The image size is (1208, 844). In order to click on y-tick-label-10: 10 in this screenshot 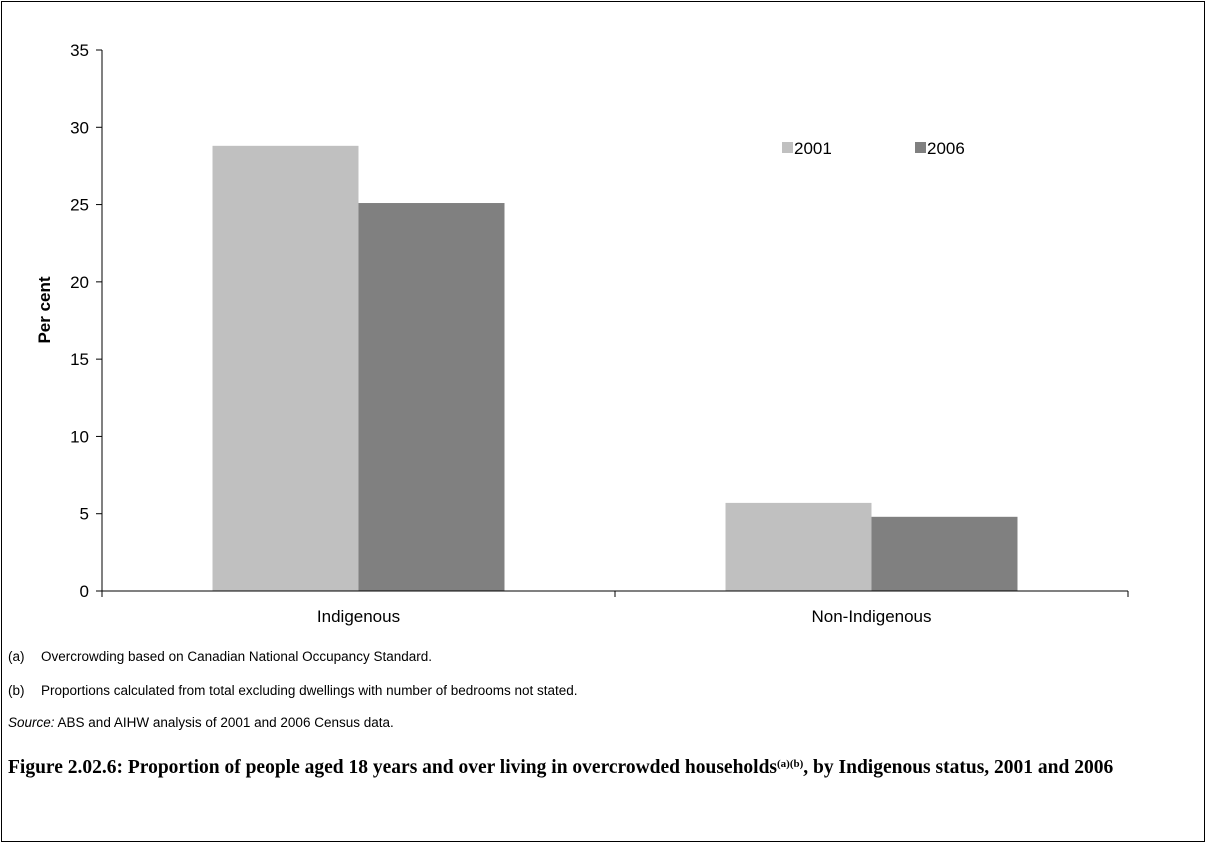, I will do `click(79, 436)`.